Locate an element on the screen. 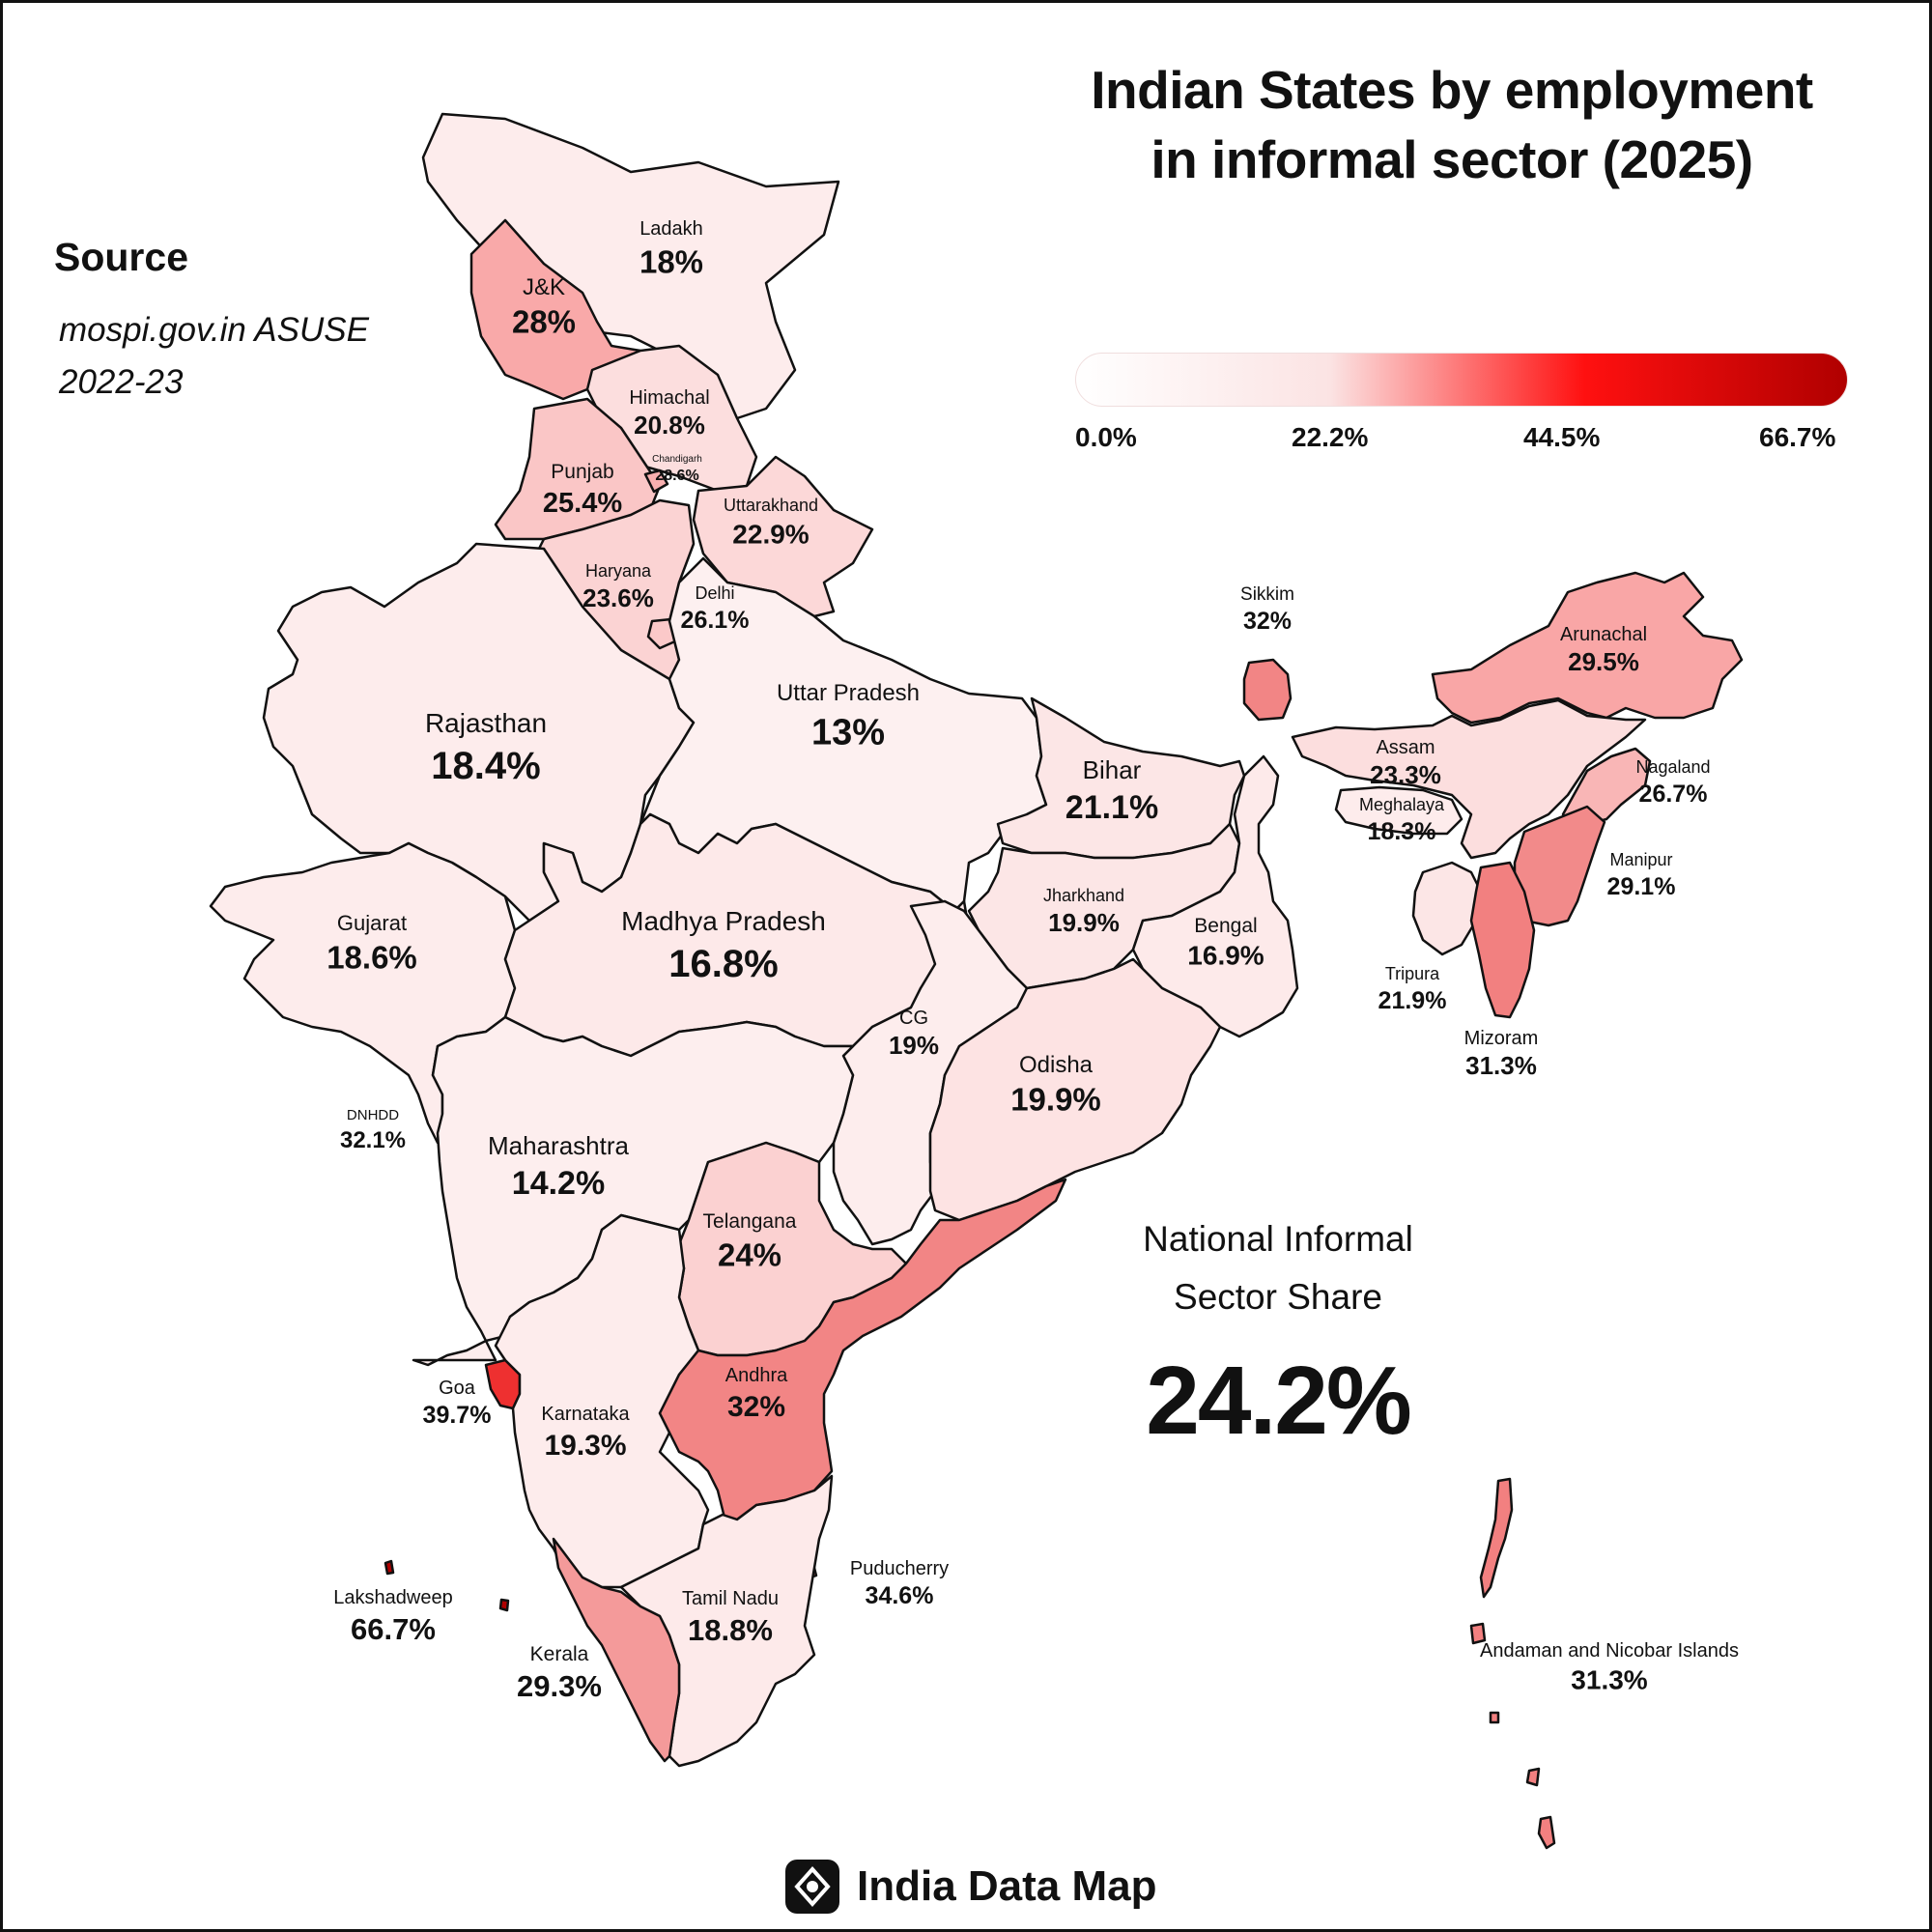 This screenshot has height=1932, width=1932. region-shape-assam is located at coordinates (1469, 779).